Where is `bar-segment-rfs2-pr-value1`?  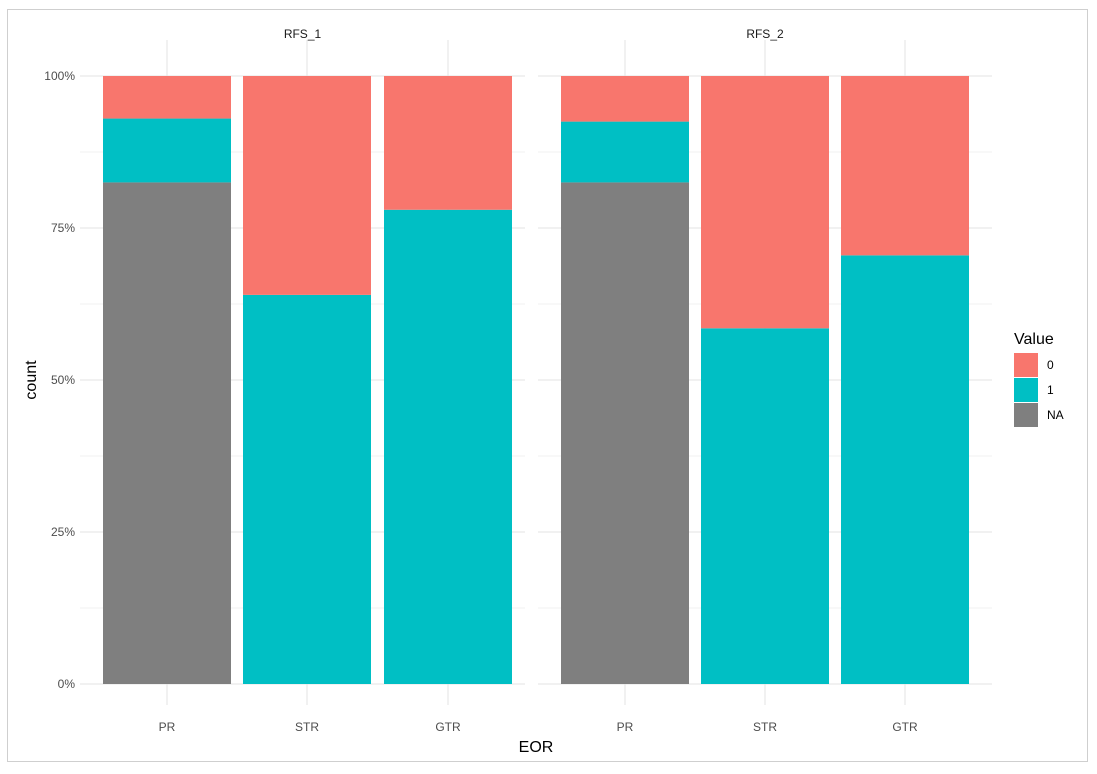
bar-segment-rfs2-pr-value1 is located at coordinates (625, 152).